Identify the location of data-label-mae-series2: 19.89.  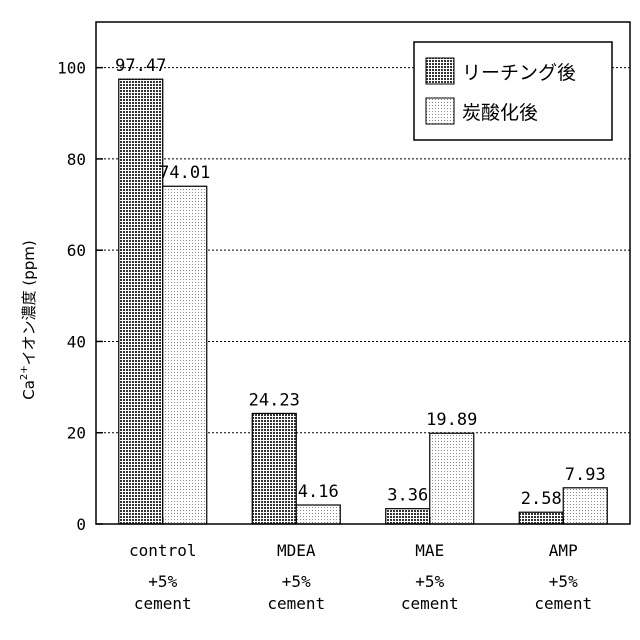
(451, 420).